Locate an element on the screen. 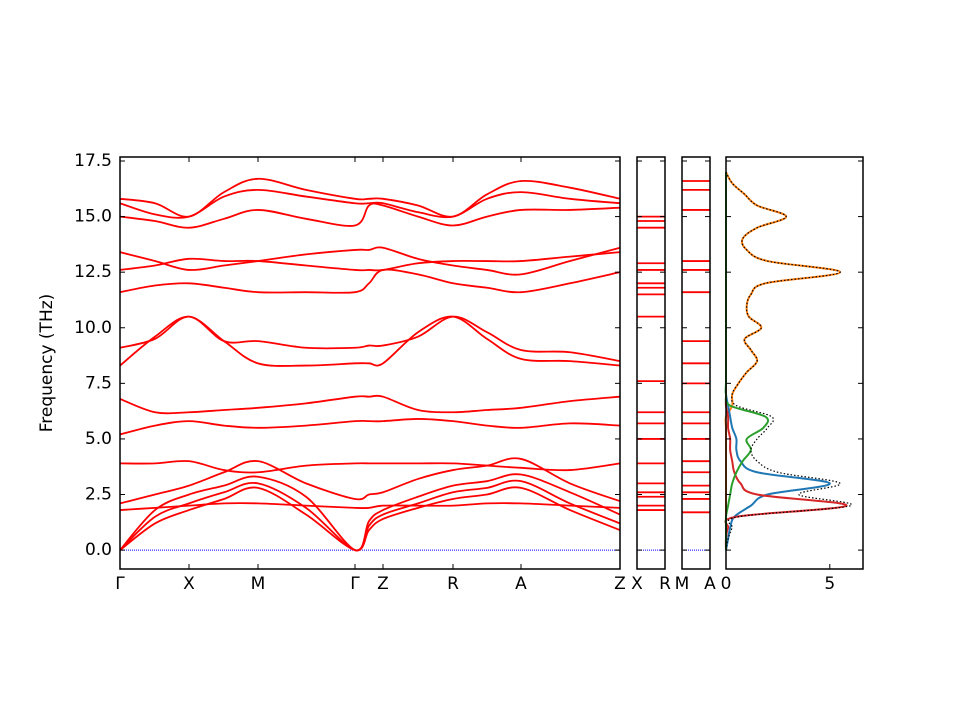 The image size is (960, 720). y-tick-label: 5.0 is located at coordinates (98, 439).